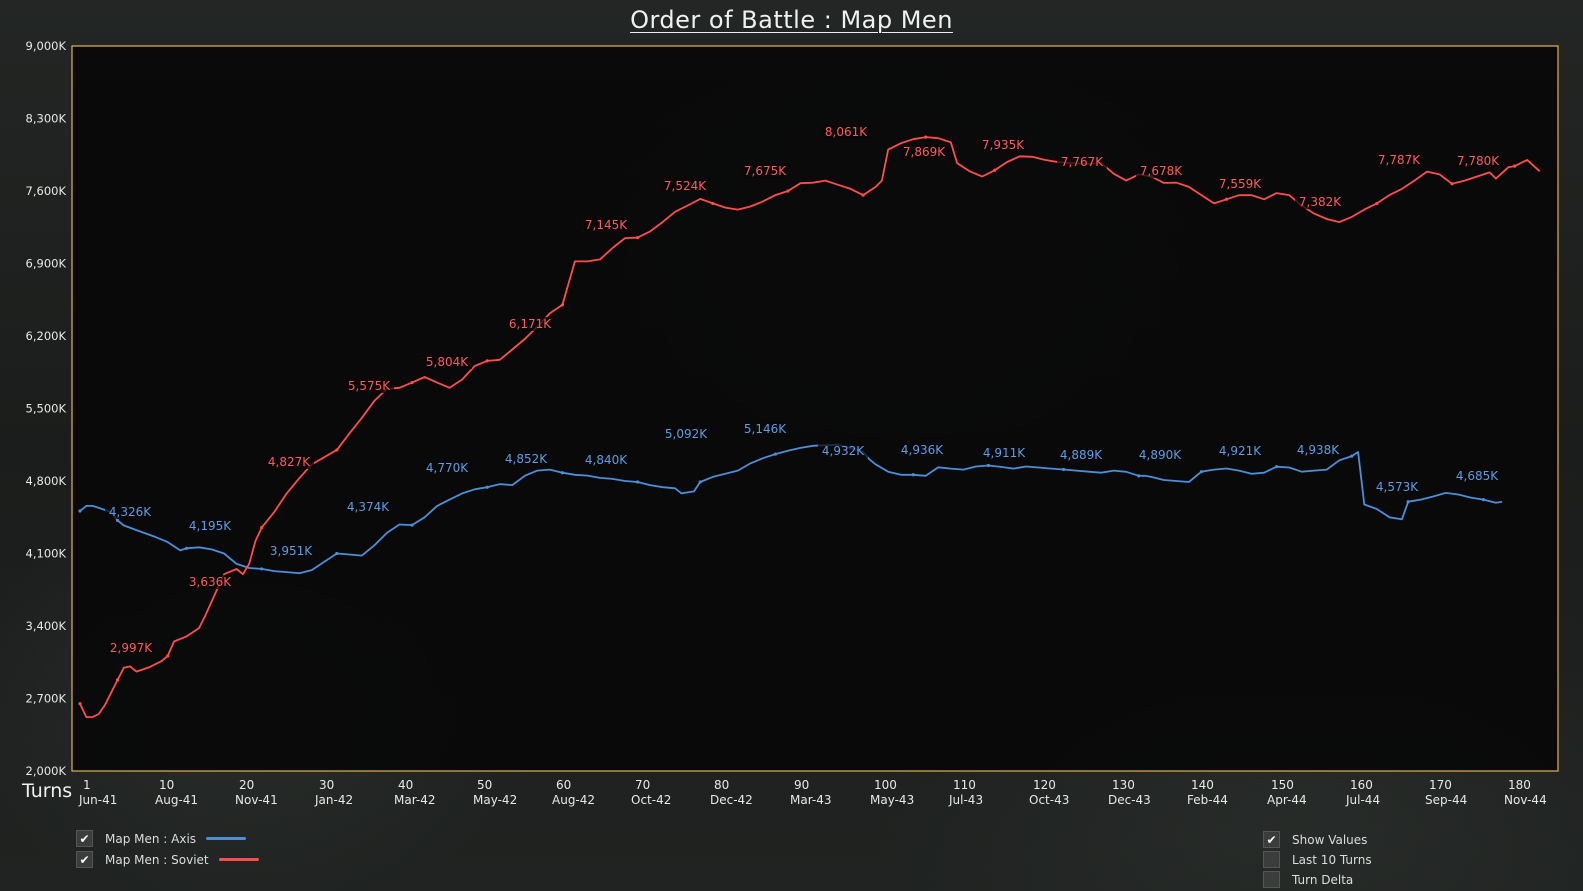  What do you see at coordinates (1282, 785) in the screenshot?
I see `x-tick-label: 150` at bounding box center [1282, 785].